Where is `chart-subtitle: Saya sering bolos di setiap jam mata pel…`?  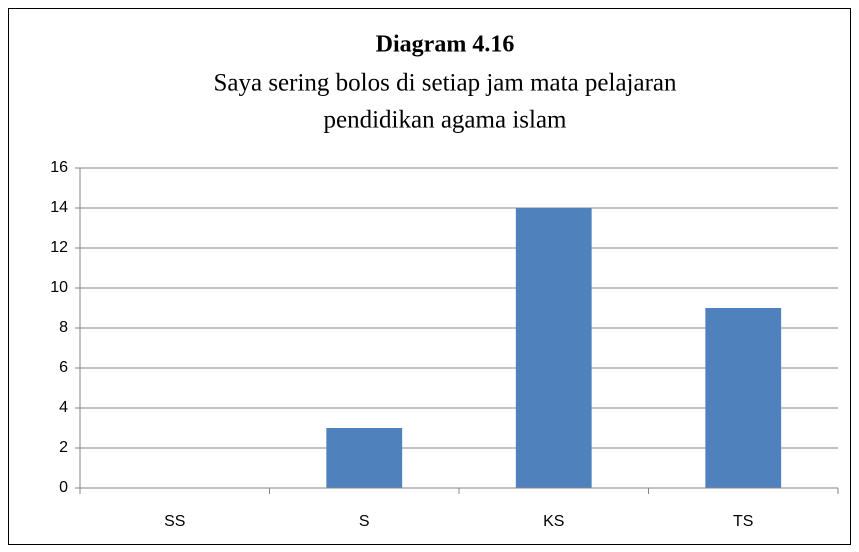
chart-subtitle: Saya sering bolos di setiap jam mata pel… is located at coordinates (445, 83).